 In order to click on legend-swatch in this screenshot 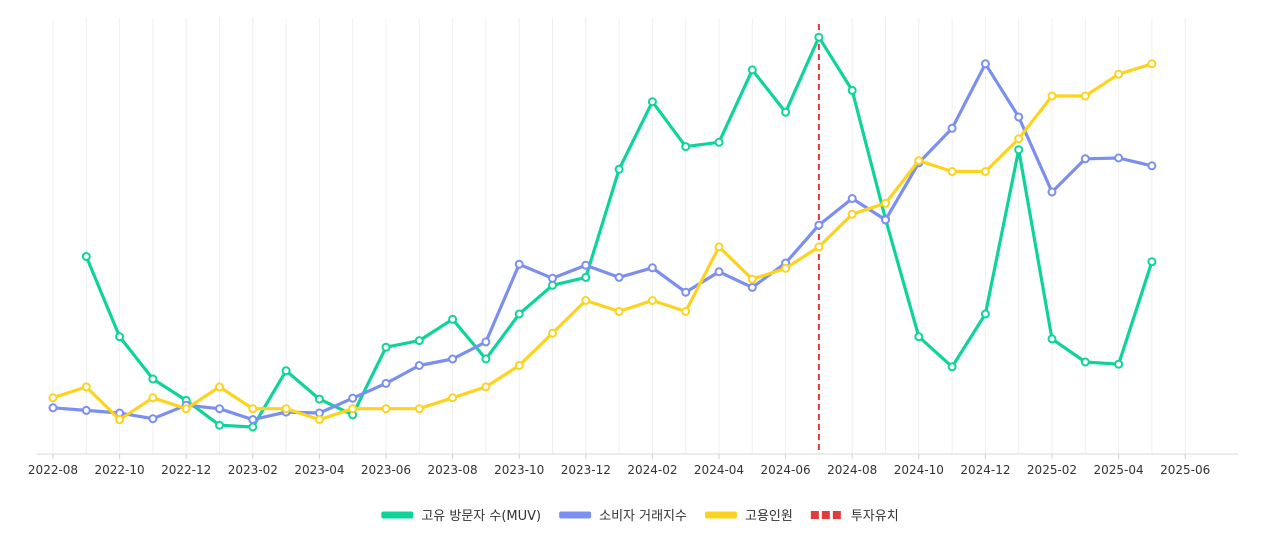, I will do `click(720, 515)`.